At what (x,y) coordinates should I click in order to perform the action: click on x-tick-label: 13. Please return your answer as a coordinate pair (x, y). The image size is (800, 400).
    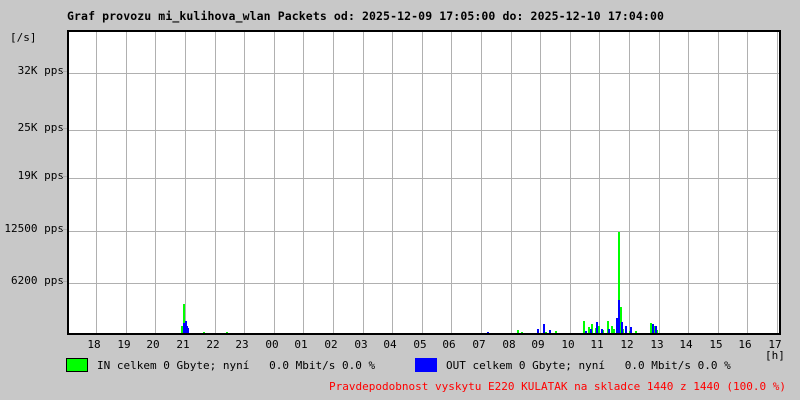
    Looking at the image, I should click on (657, 344).